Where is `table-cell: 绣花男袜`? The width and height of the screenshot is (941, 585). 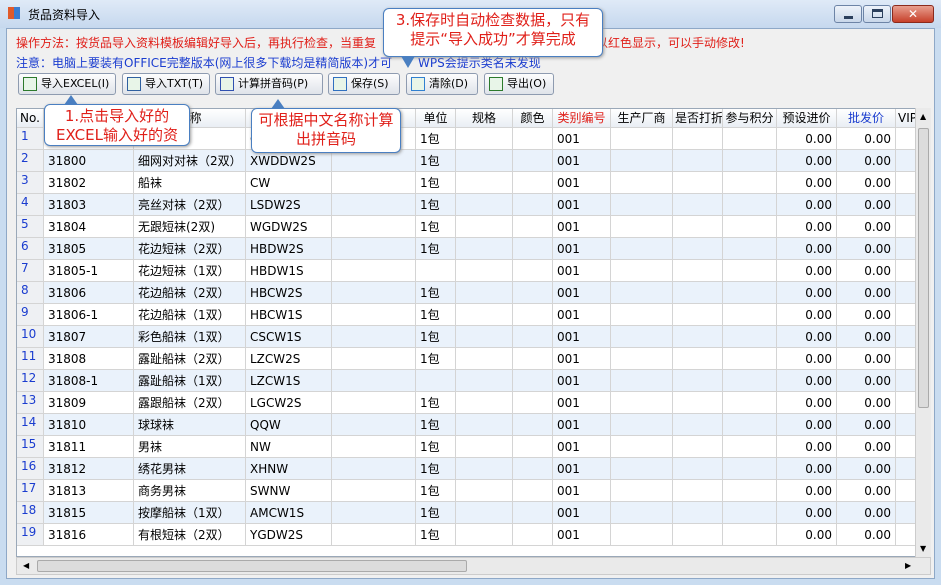
table-cell: 绣花男袜 is located at coordinates (190, 469).